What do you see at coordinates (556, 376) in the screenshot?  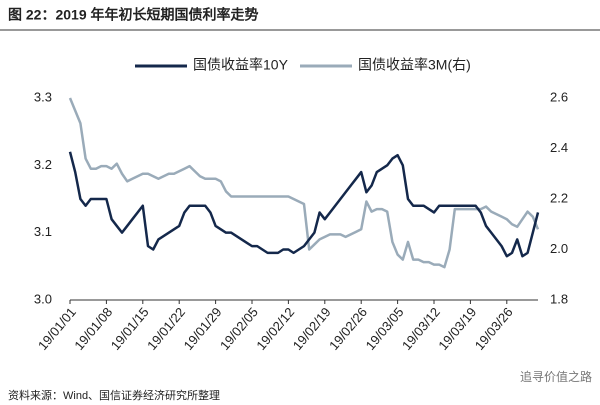 I see `watermark: 追寻价值之路` at bounding box center [556, 376].